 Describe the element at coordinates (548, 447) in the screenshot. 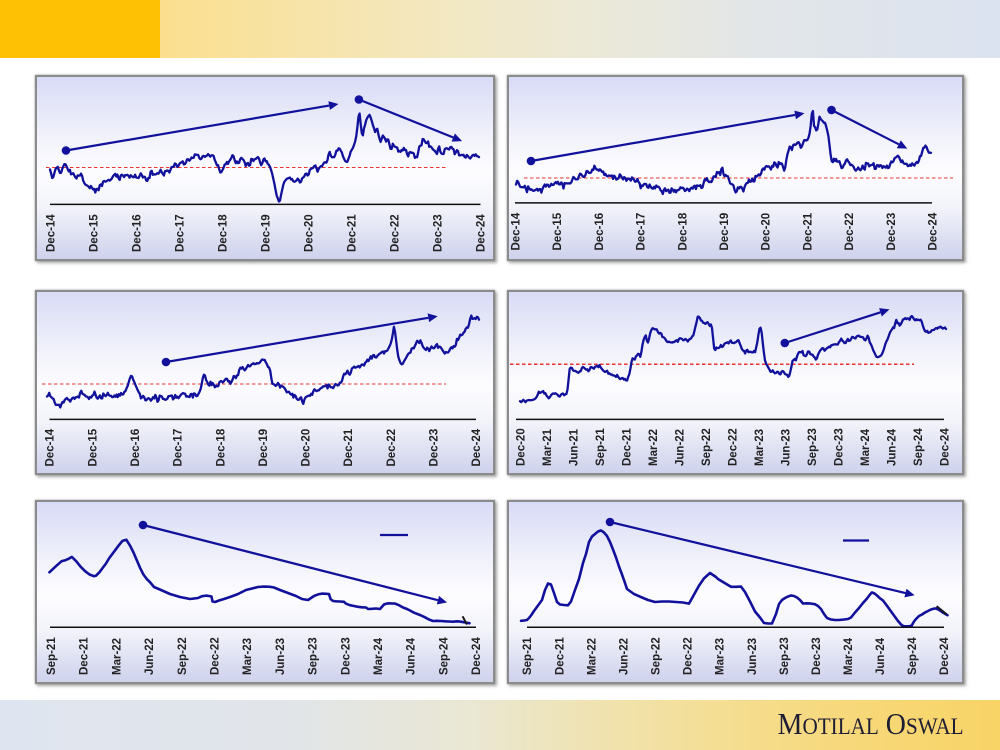

I see `svg-text: Mar-21` at that location.